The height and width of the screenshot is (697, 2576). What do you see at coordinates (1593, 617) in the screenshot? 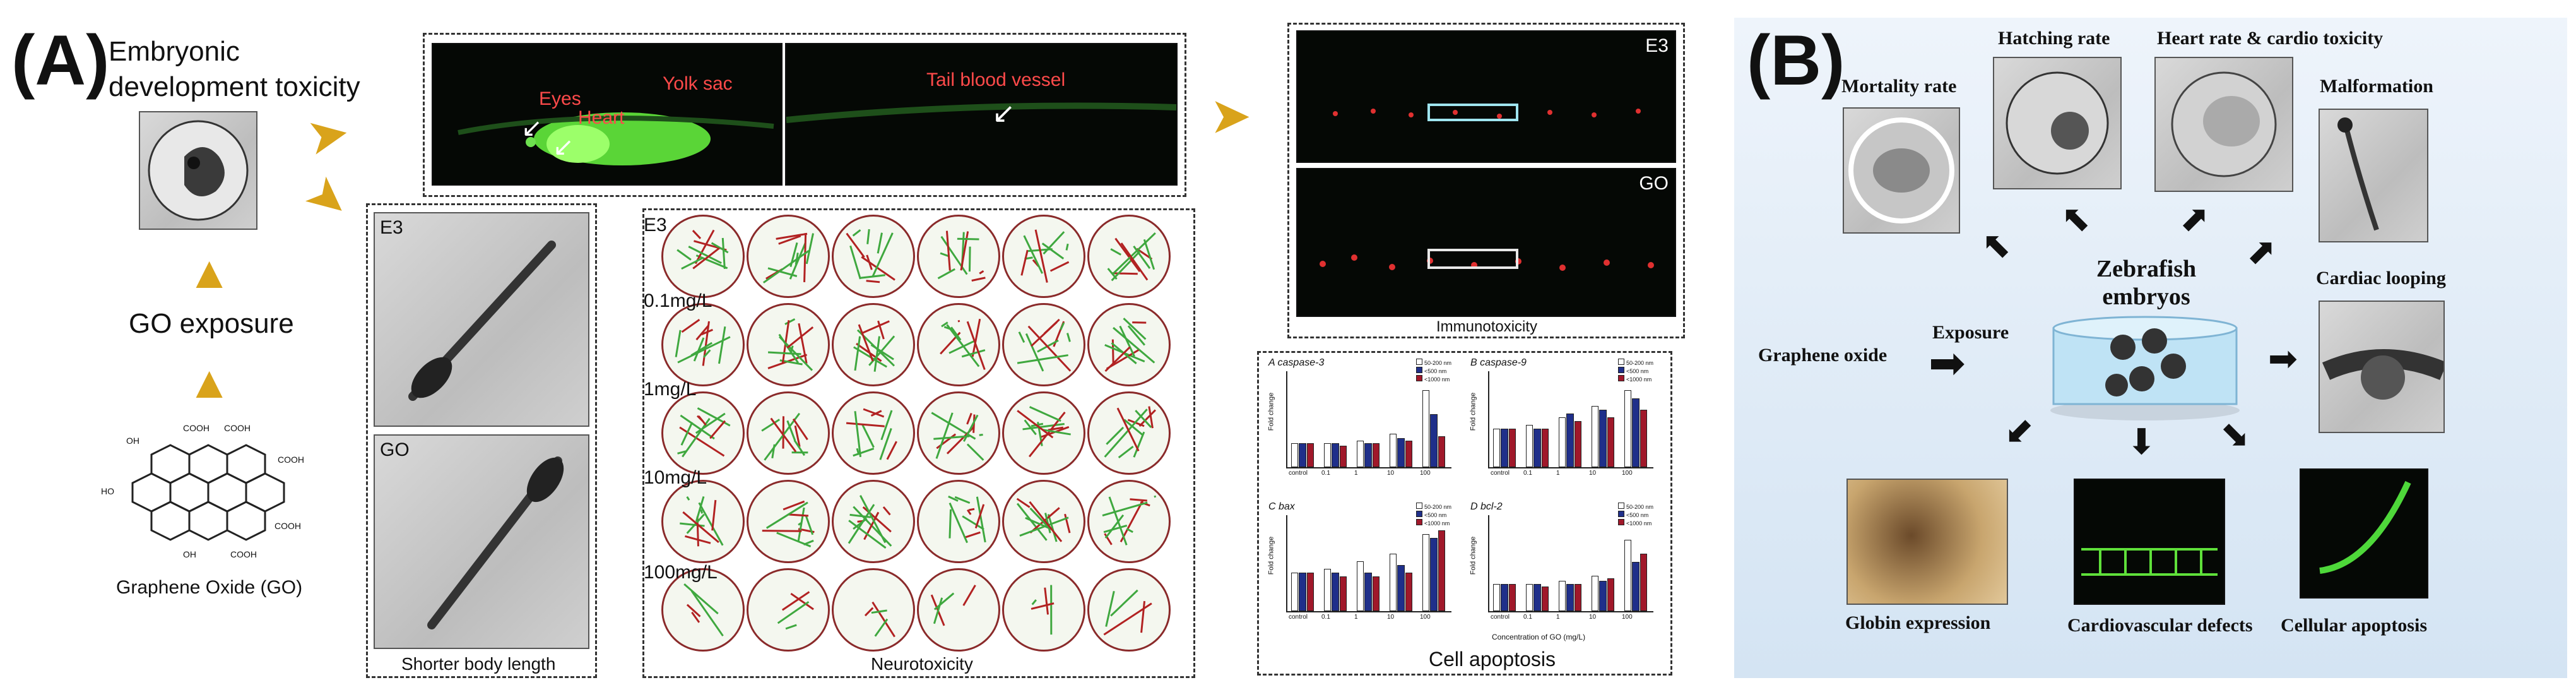
I see `chart-tick-label: 10` at bounding box center [1593, 617].